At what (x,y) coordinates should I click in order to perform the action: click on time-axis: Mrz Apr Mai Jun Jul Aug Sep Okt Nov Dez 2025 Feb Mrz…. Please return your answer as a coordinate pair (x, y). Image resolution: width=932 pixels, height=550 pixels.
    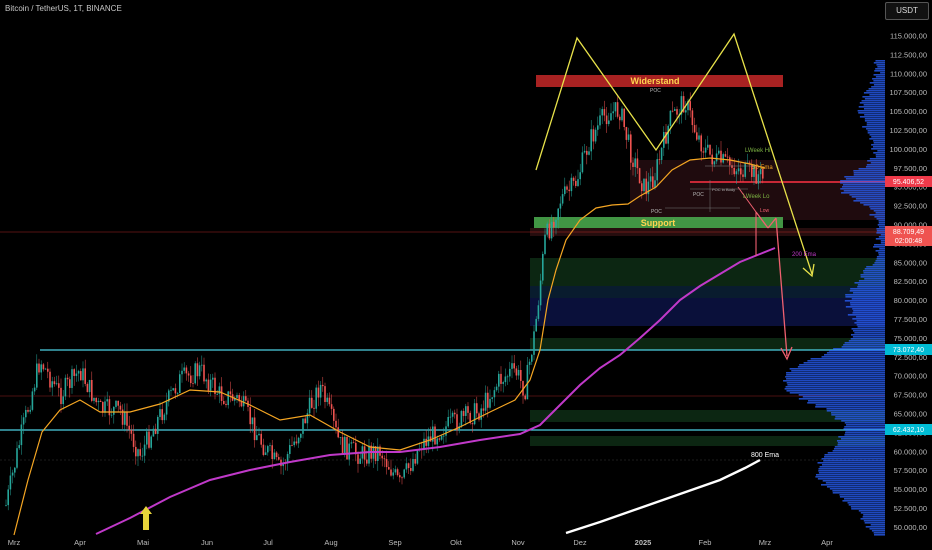
    Looking at the image, I should click on (421, 542).